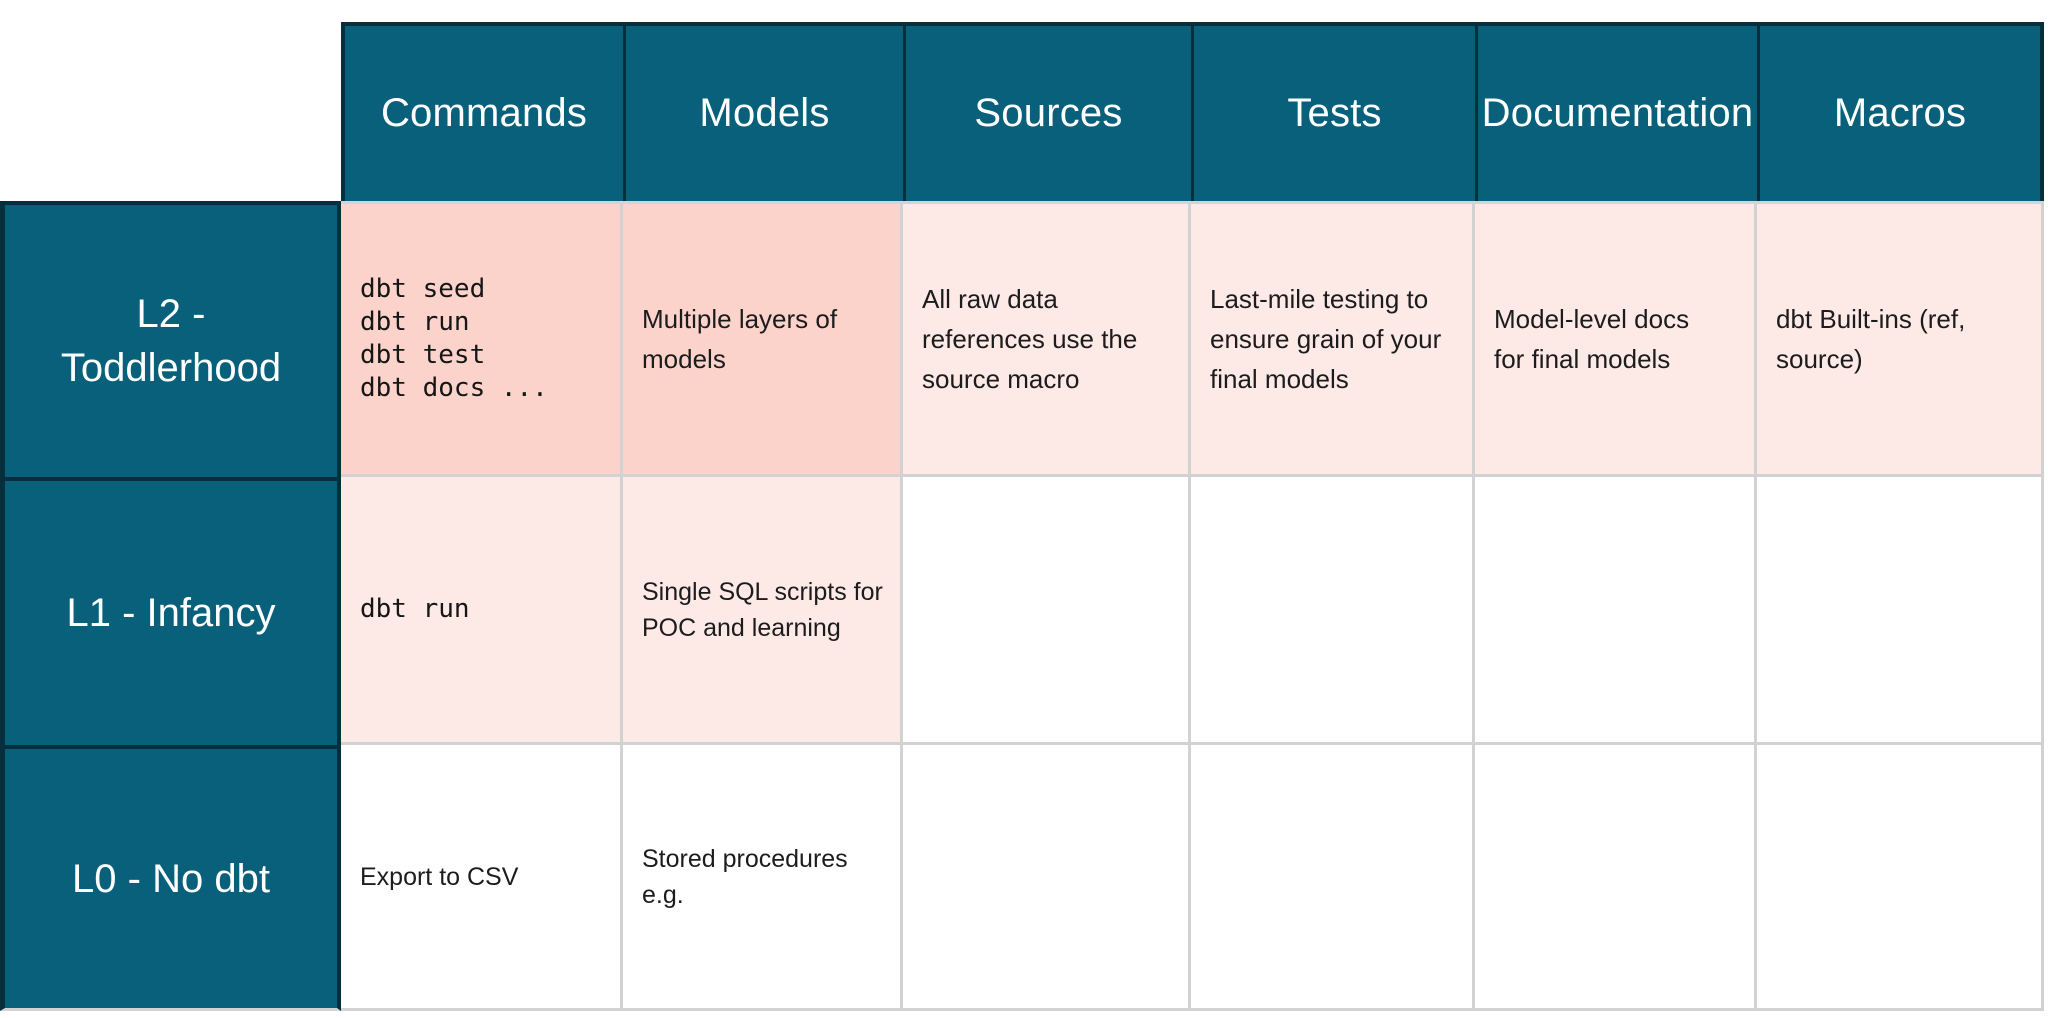 Image resolution: width=2048 pixels, height=1018 pixels. I want to click on top-margin, so click(1022, 11).